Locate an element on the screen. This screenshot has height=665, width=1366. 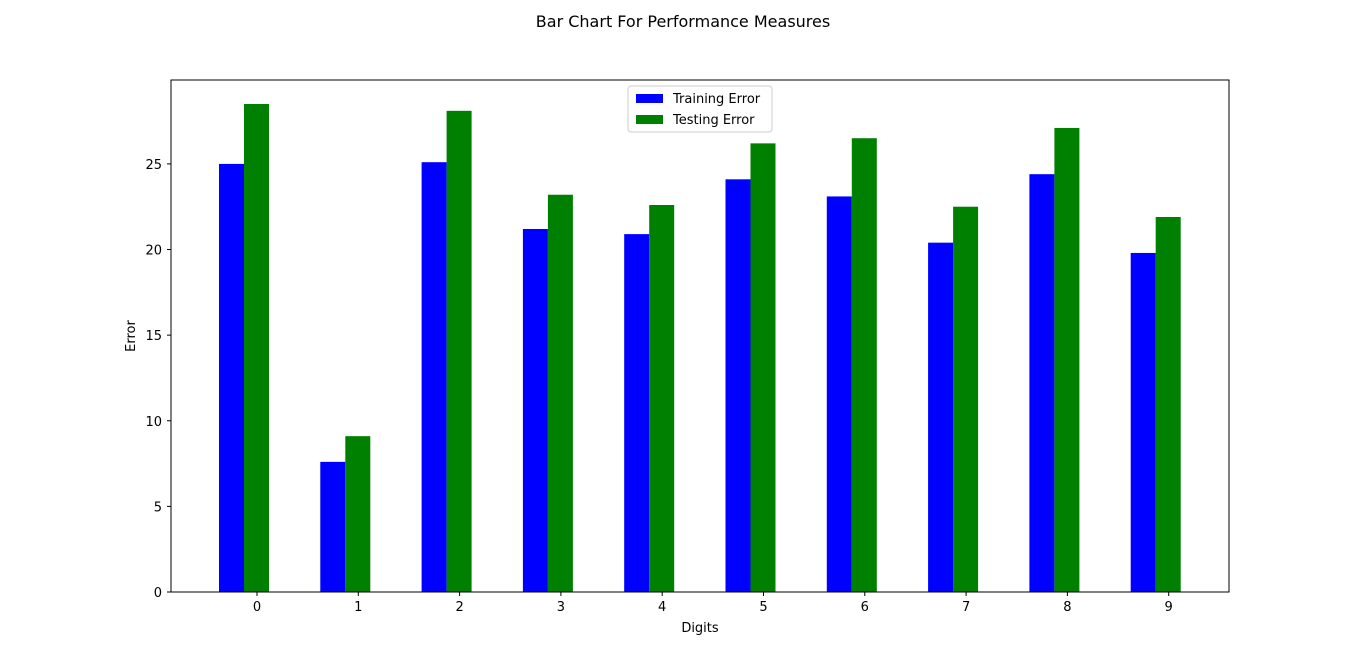
legend-label-training: Training Error is located at coordinates (716, 99).